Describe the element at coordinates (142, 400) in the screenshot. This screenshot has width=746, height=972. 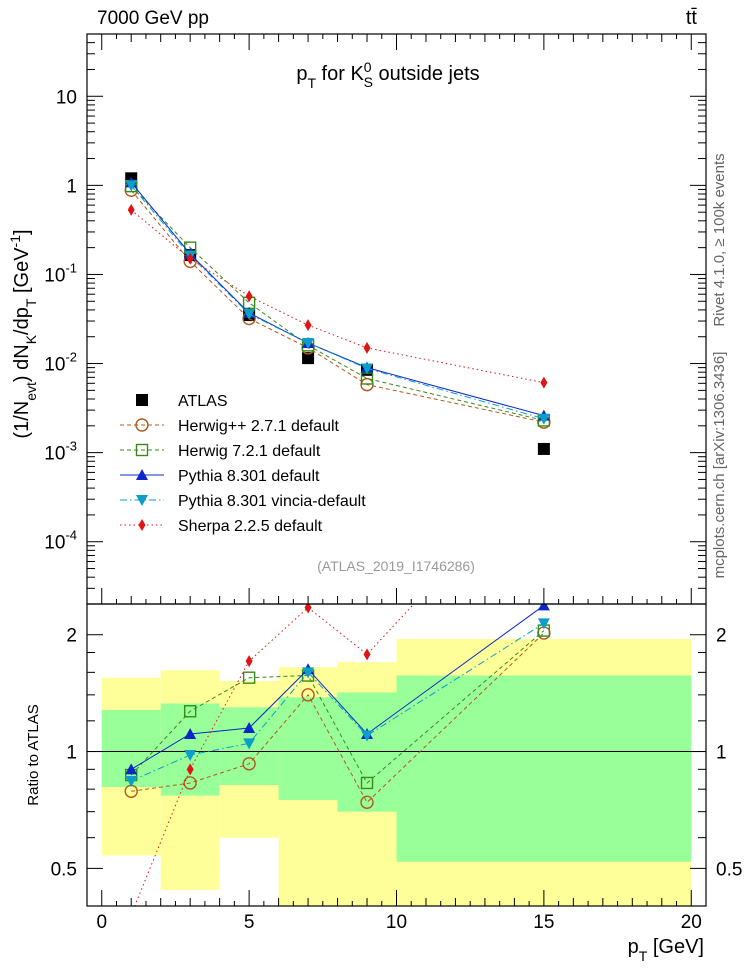
I see `legend-marker-atlas` at that location.